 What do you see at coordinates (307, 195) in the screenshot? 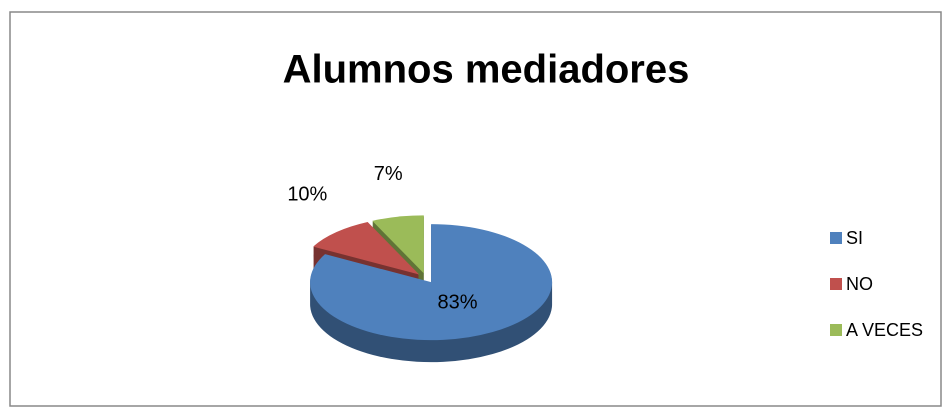
I see `data-label: 10%` at bounding box center [307, 195].